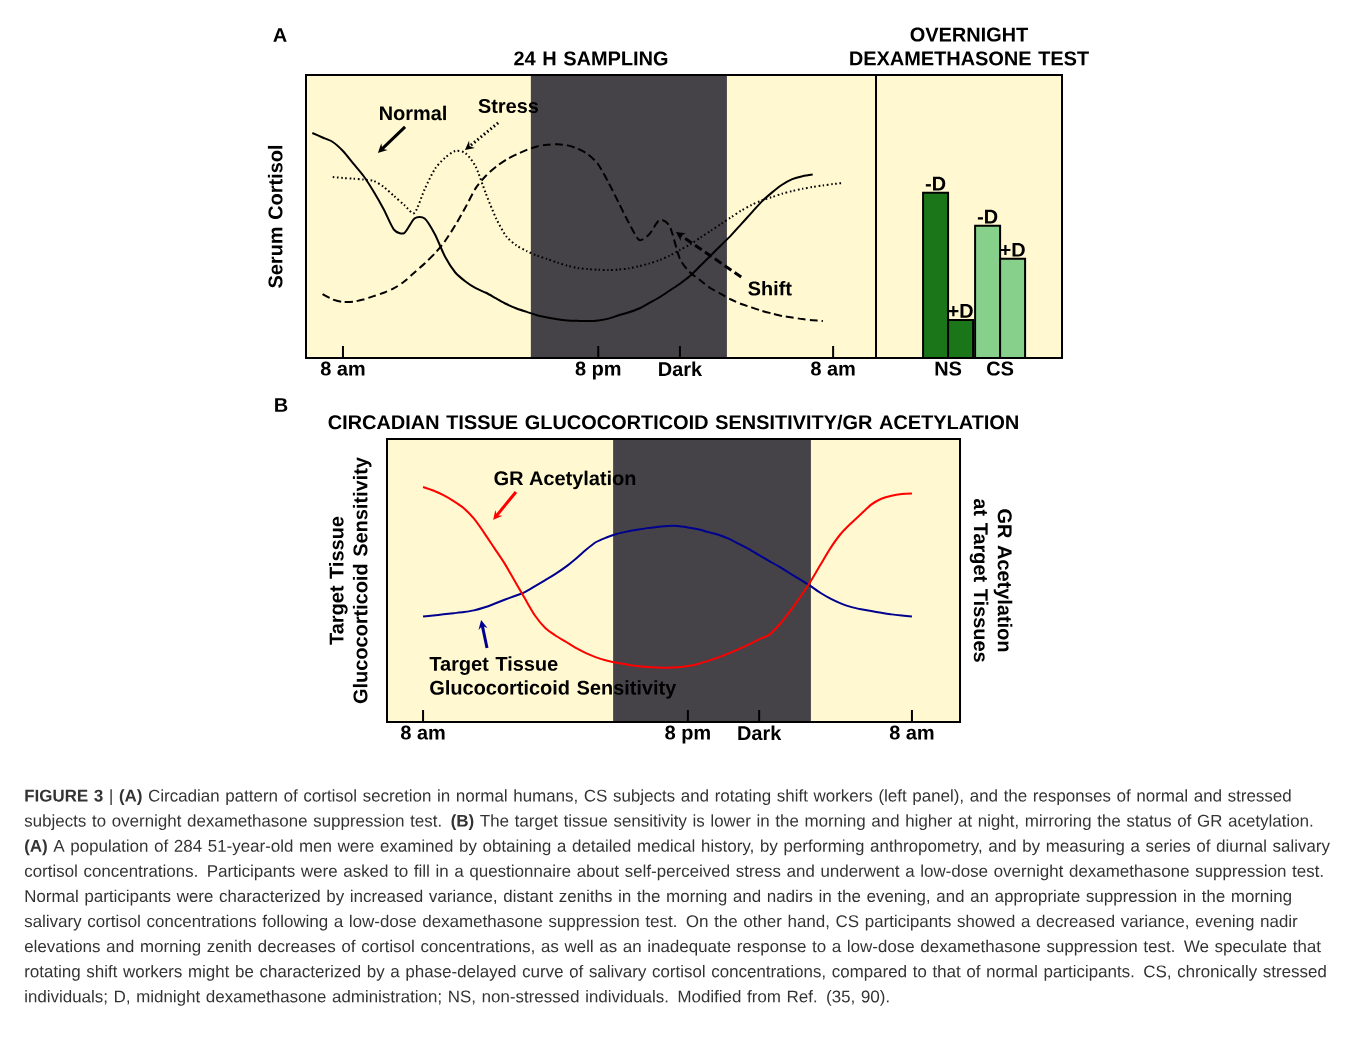 This screenshot has height=1041, width=1357. What do you see at coordinates (1012, 249) in the screenshot?
I see `series-label: +D` at bounding box center [1012, 249].